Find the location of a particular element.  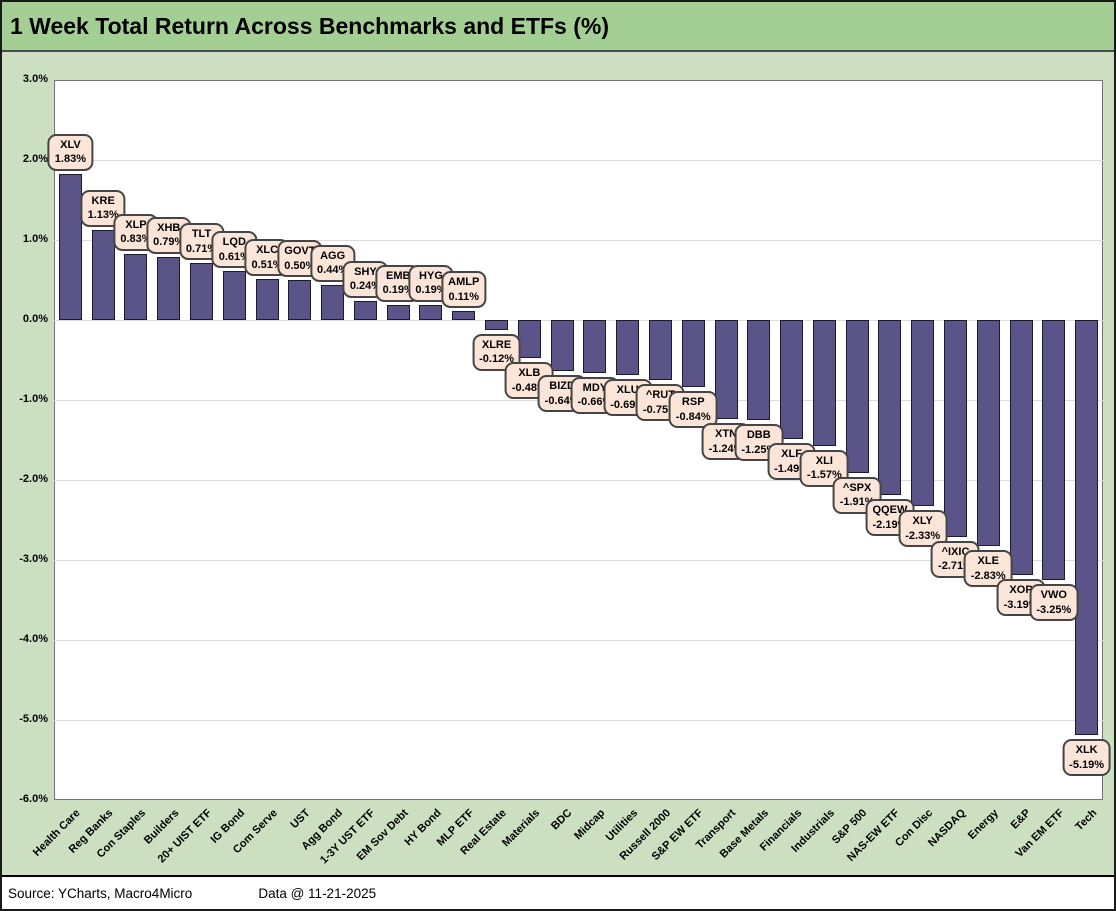

bar-^RUT is located at coordinates (660, 350).